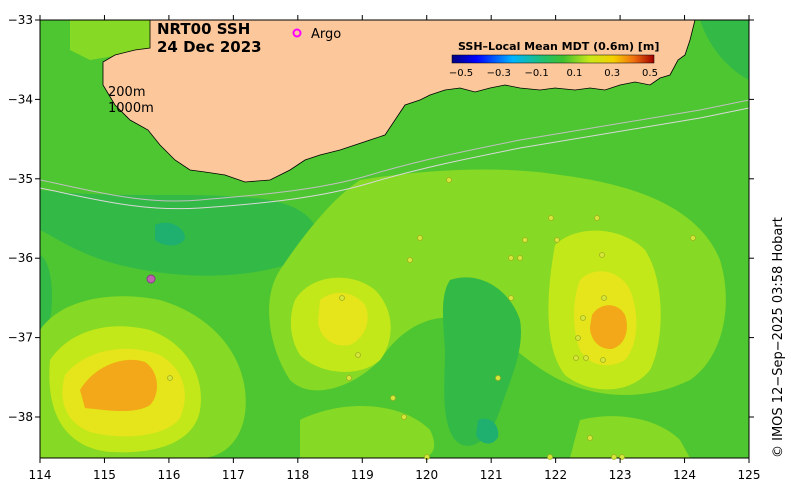 The width and height of the screenshot is (791, 492). Describe the element at coordinates (536, 73) in the screenshot. I see `colorbar-tick-label: −0.1` at that location.